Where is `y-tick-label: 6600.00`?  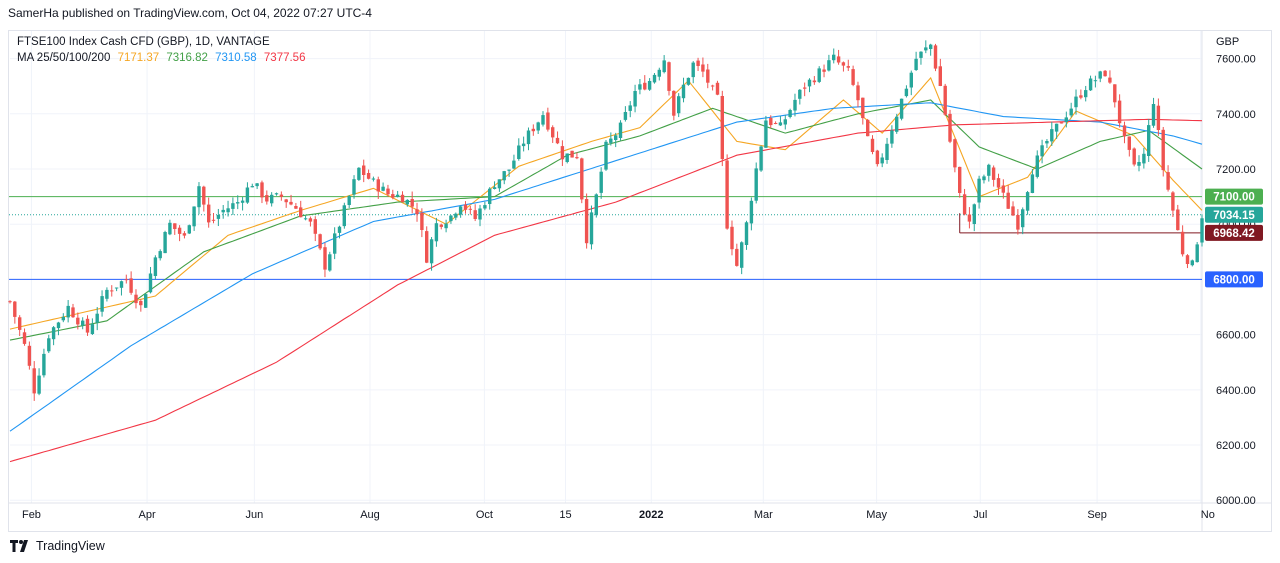 y-tick-label: 6600.00 is located at coordinates (1236, 336).